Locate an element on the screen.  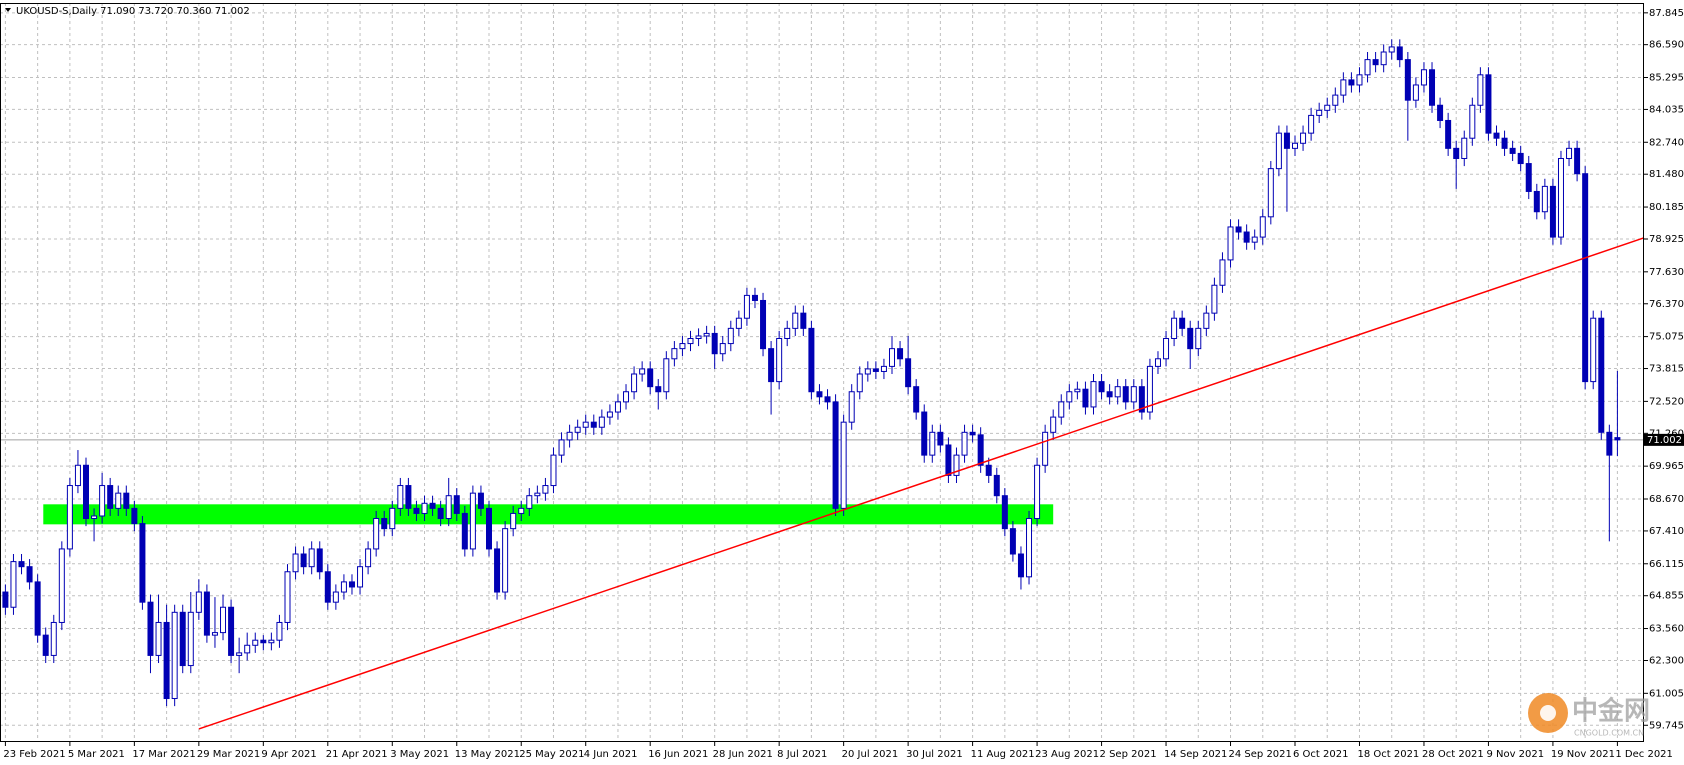
y-tick-label: 76.370 is located at coordinates (1666, 304).